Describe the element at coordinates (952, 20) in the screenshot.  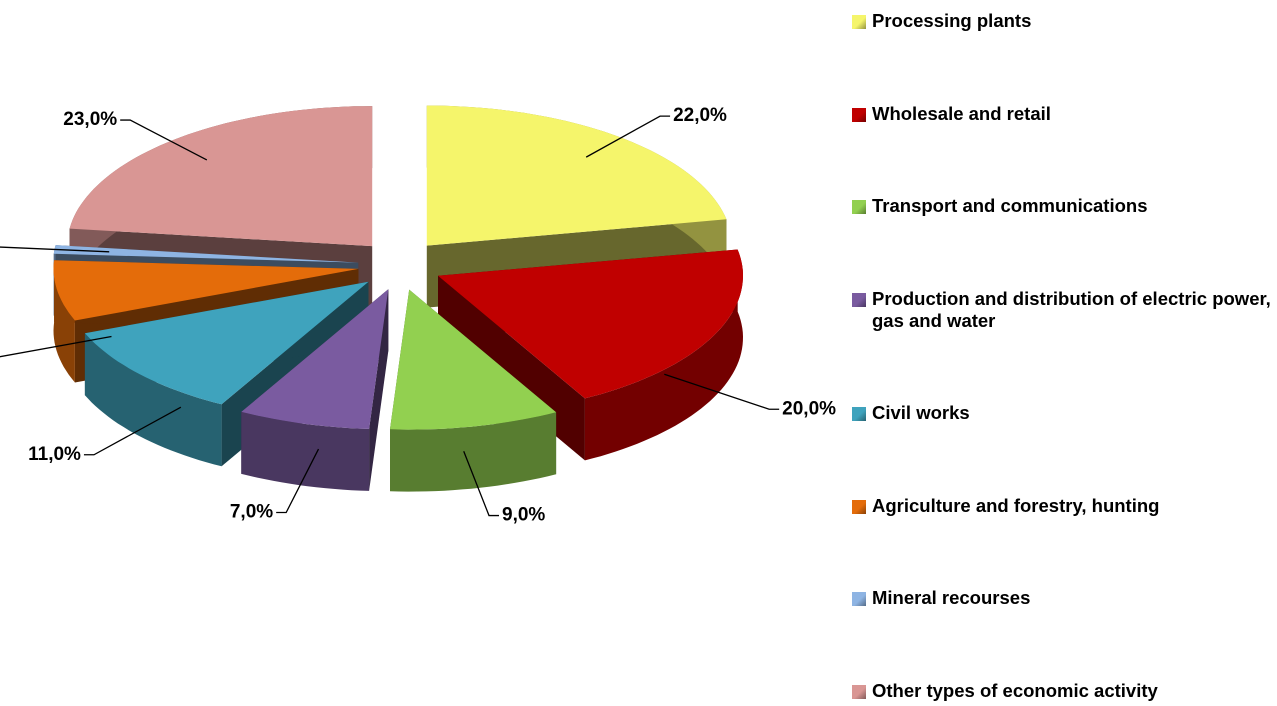
I see `legend-label: Processing plants` at that location.